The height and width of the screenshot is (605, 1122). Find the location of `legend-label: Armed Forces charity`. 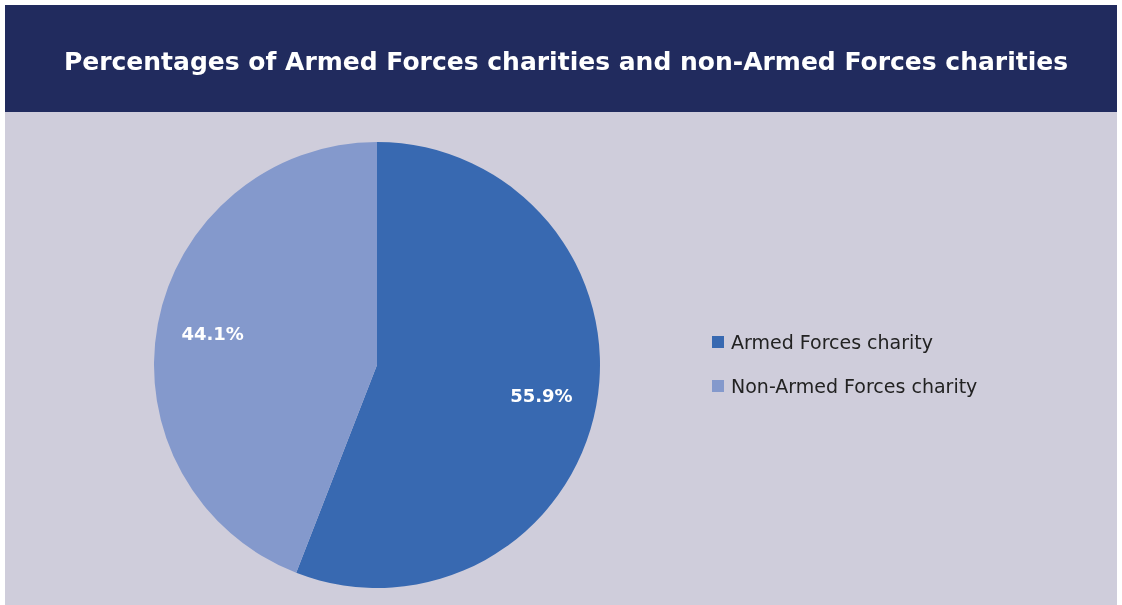

legend-label: Armed Forces charity is located at coordinates (832, 341).